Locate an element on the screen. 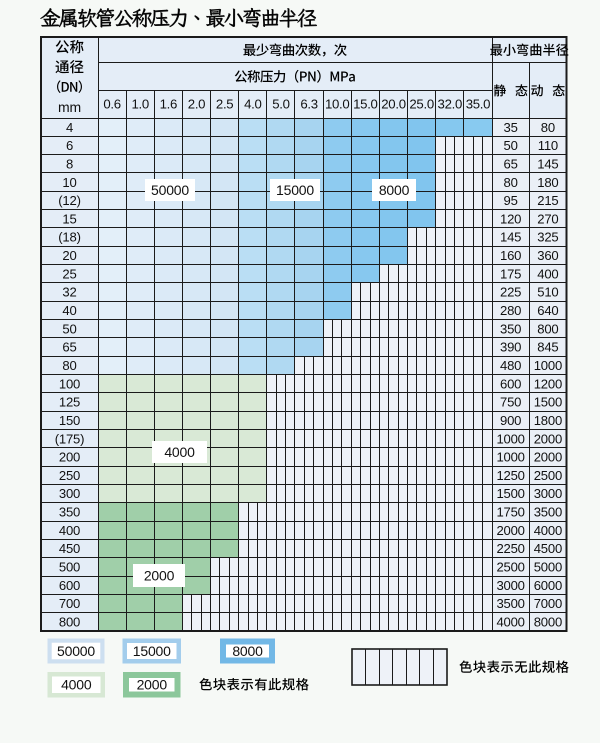 This screenshot has height=743, width=600. svg-text: 500 is located at coordinates (69, 567).